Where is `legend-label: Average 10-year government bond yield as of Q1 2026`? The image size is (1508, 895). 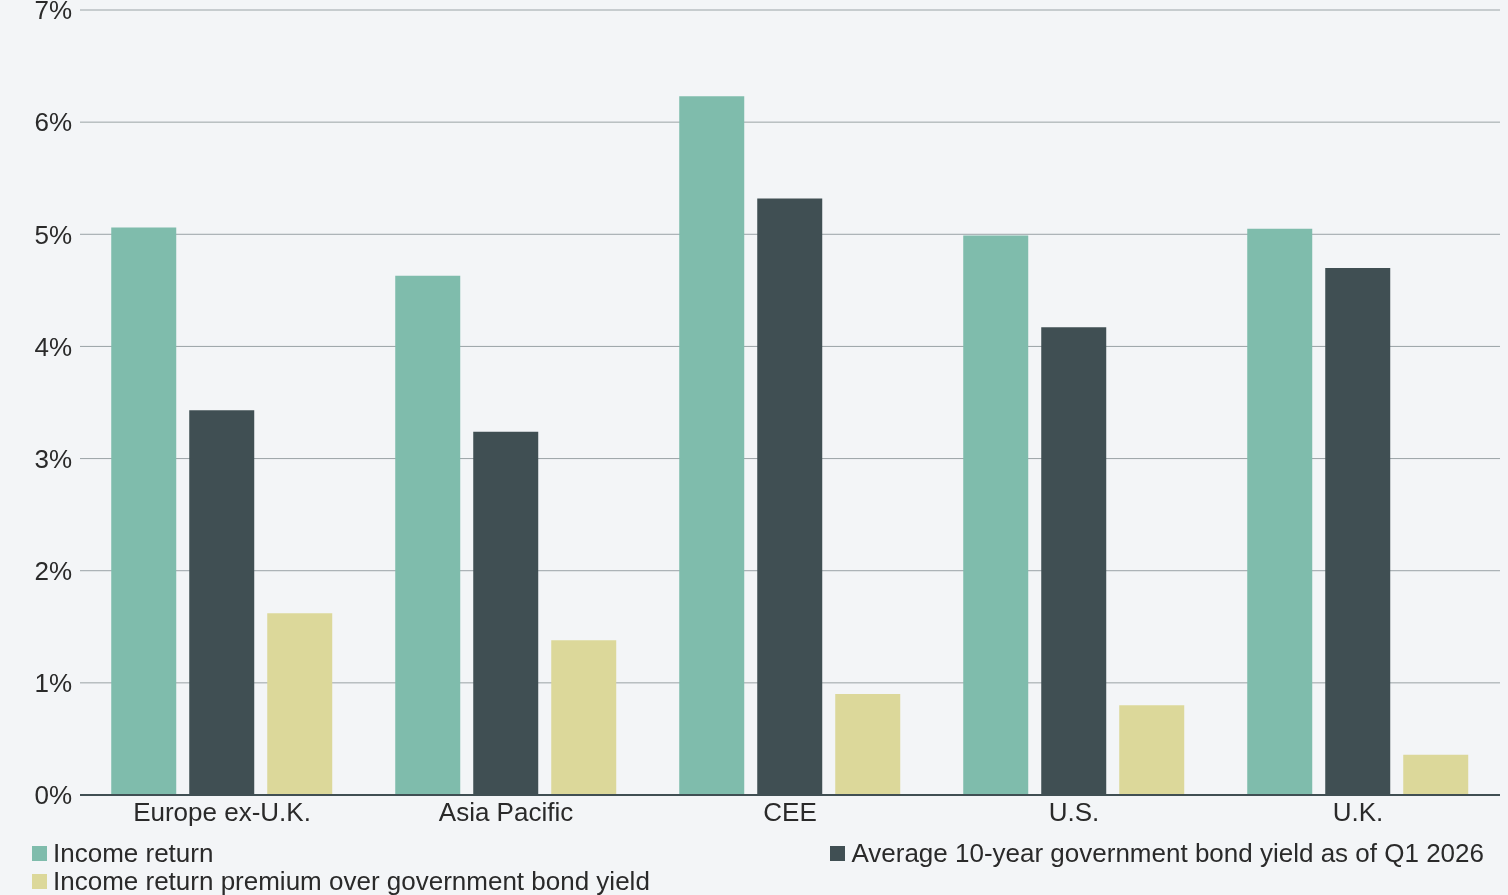
legend-label: Average 10-year government bond yield as of Q1 2026 is located at coordinates (1167, 853).